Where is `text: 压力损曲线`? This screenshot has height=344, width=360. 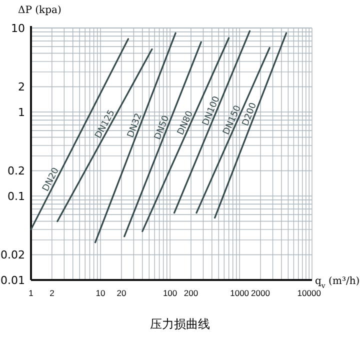 text: 压力损曲线 is located at coordinates (180, 324).